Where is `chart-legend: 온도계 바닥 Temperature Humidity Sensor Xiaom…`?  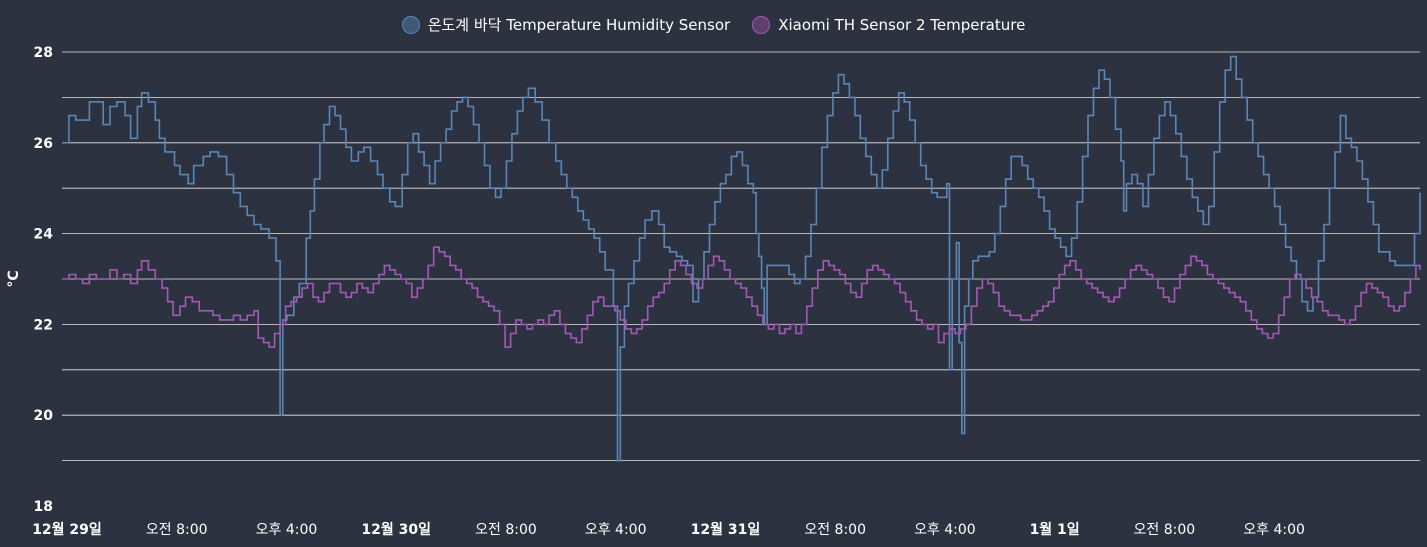 chart-legend: 온도계 바닥 Temperature Humidity Sensor Xiaom… is located at coordinates (713, 24).